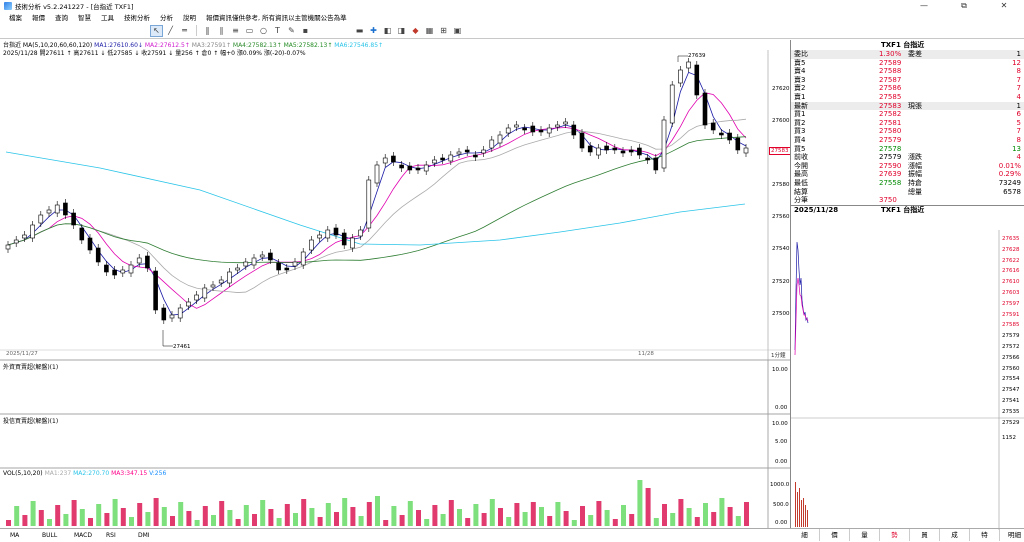  I want to click on rect-tool-icon: ▭, so click(249, 30).